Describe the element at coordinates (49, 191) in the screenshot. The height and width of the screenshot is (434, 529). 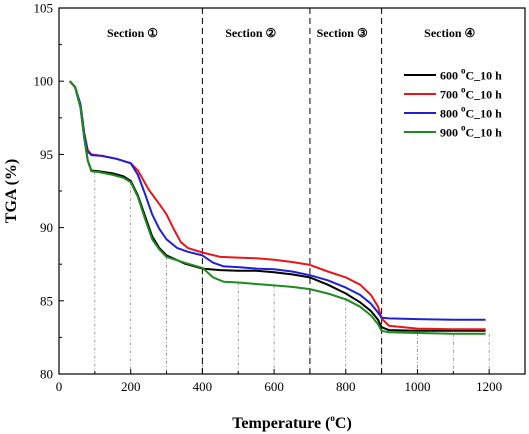
I see `y-axis-ticks: 80 85 90 95 100 105` at that location.